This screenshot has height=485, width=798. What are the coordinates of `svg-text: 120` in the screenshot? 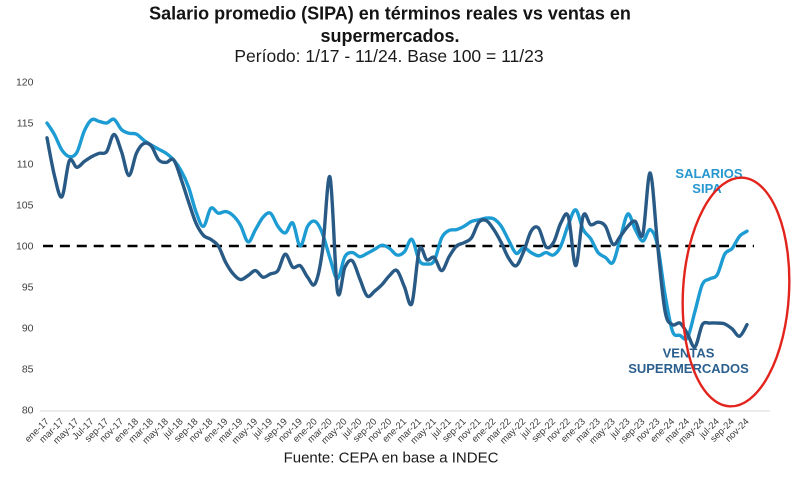 It's located at (25, 83).